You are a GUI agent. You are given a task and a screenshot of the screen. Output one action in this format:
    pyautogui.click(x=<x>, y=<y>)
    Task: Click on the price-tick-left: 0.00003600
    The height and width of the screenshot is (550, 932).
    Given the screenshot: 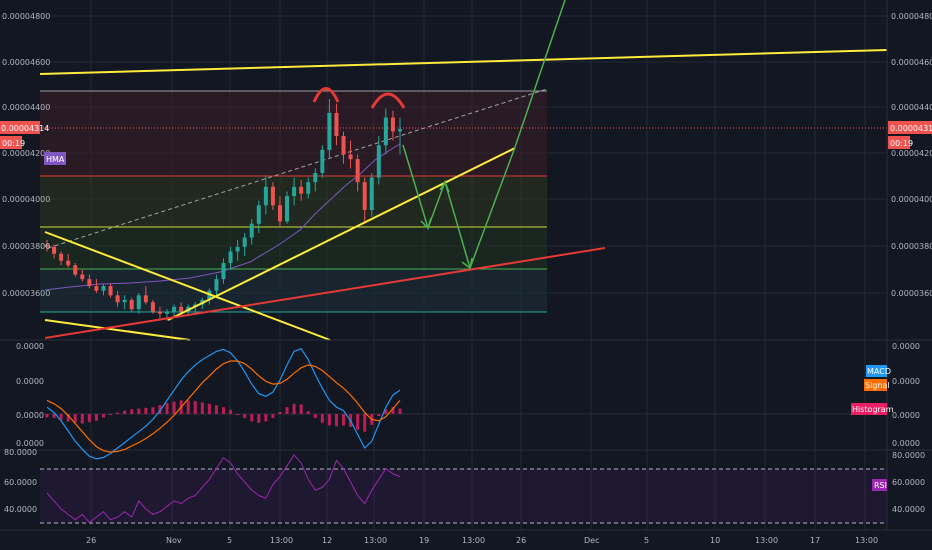 What is the action you would take?
    pyautogui.click(x=26, y=293)
    